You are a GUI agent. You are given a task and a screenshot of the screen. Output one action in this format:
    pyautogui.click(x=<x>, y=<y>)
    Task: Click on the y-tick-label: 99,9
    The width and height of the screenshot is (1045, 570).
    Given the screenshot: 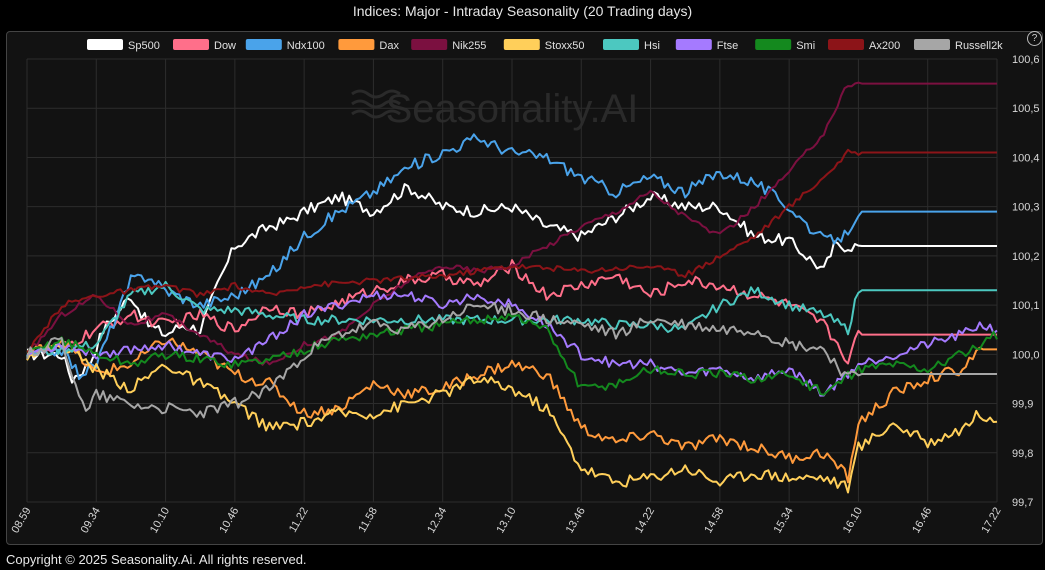 What is the action you would take?
    pyautogui.click(x=1022, y=405)
    